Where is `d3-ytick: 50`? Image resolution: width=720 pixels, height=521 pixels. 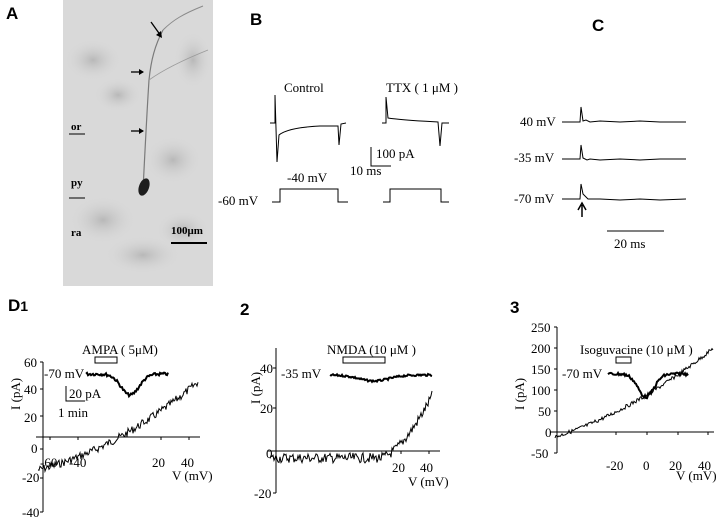 d3-ytick: 50 is located at coordinates (544, 411).